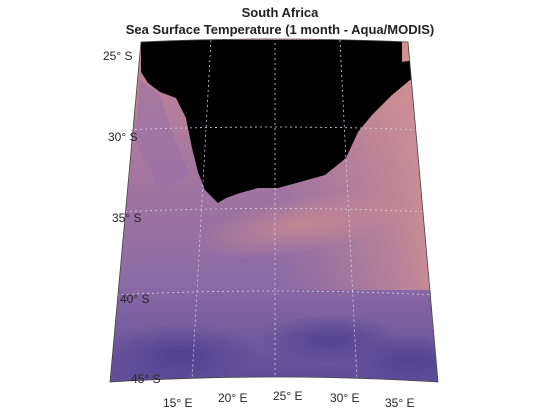  Describe the element at coordinates (145, 379) in the screenshot. I see `lat-label-45s: 45° S` at that location.